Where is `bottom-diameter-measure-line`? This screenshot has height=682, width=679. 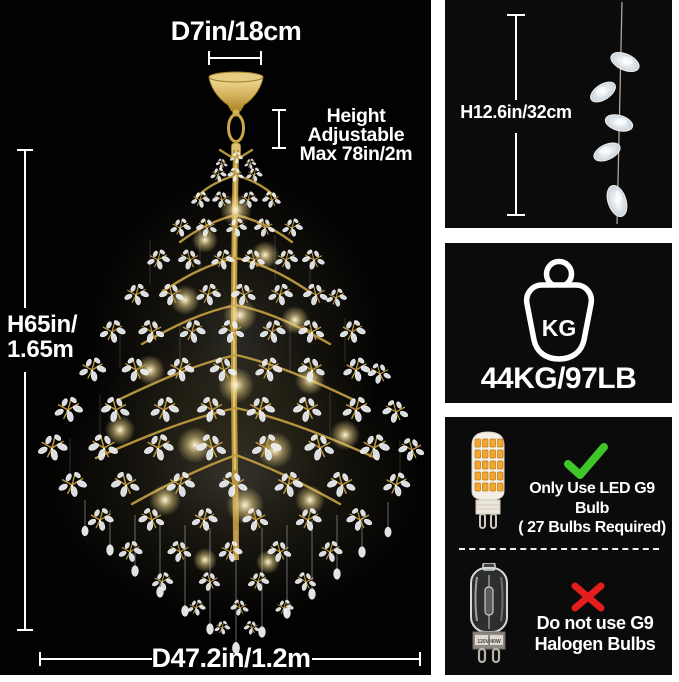 bottom-diameter-measure-line is located at coordinates (230, 659).